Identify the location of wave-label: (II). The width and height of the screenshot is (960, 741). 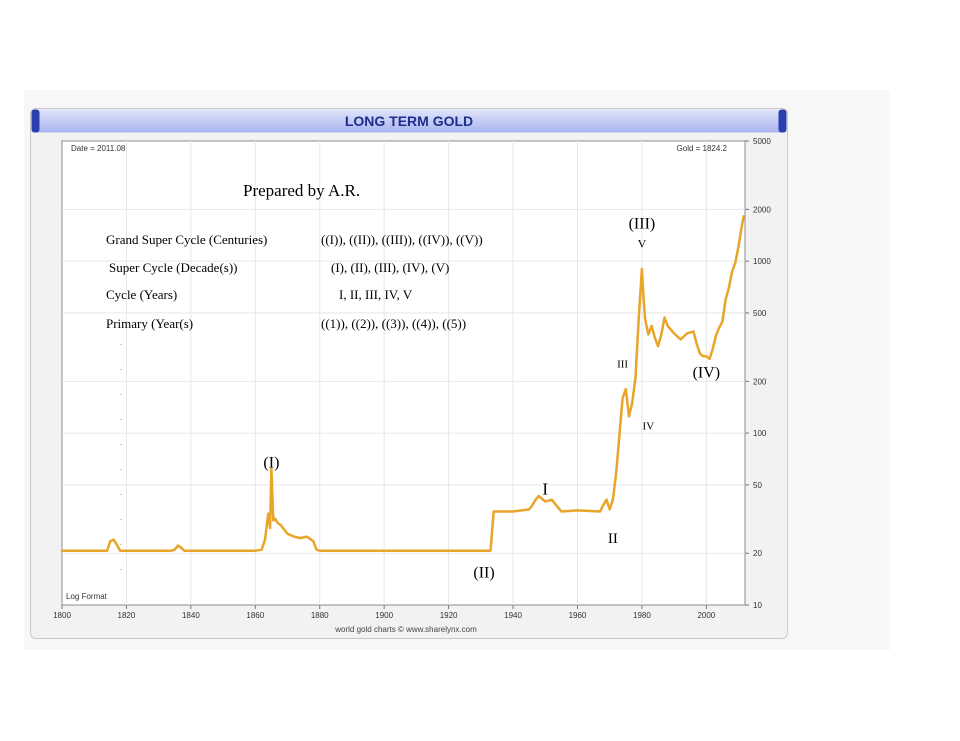
(483, 572).